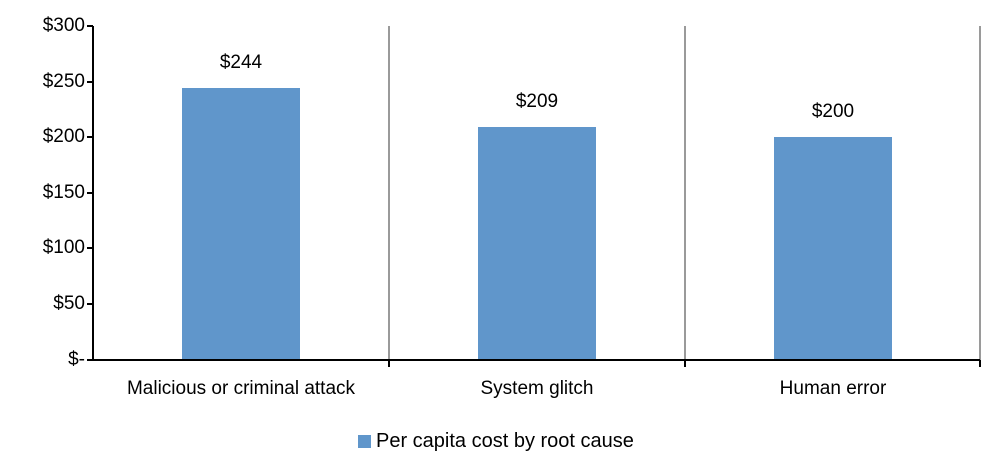 The width and height of the screenshot is (1000, 475). Describe the element at coordinates (537, 388) in the screenshot. I see `category-label-system-glitch: System glitch` at that location.